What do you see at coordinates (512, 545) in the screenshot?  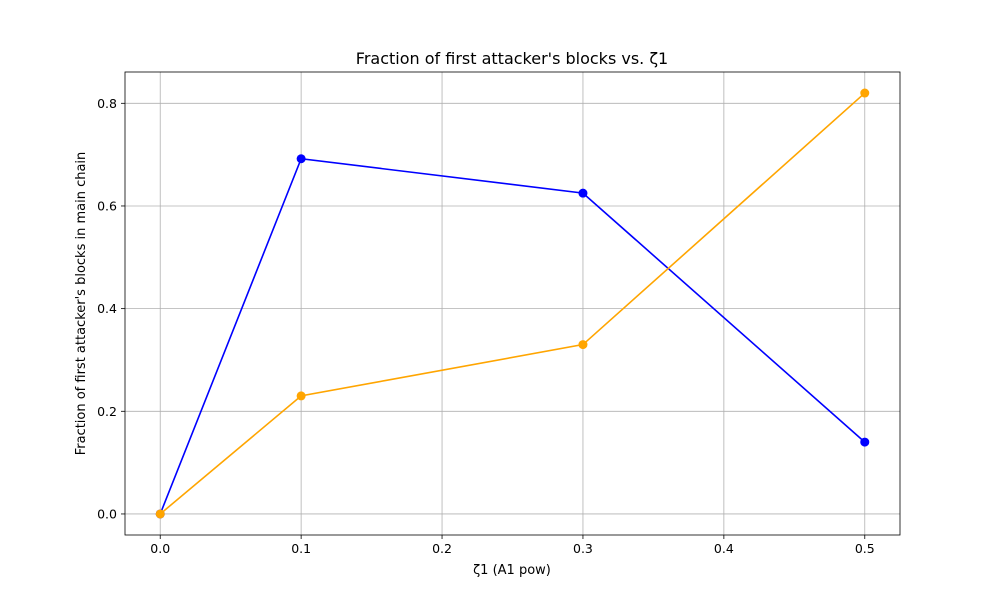 I see `x-axis: 0.0 0.1 0.2 0.3 0.4 0.5` at bounding box center [512, 545].